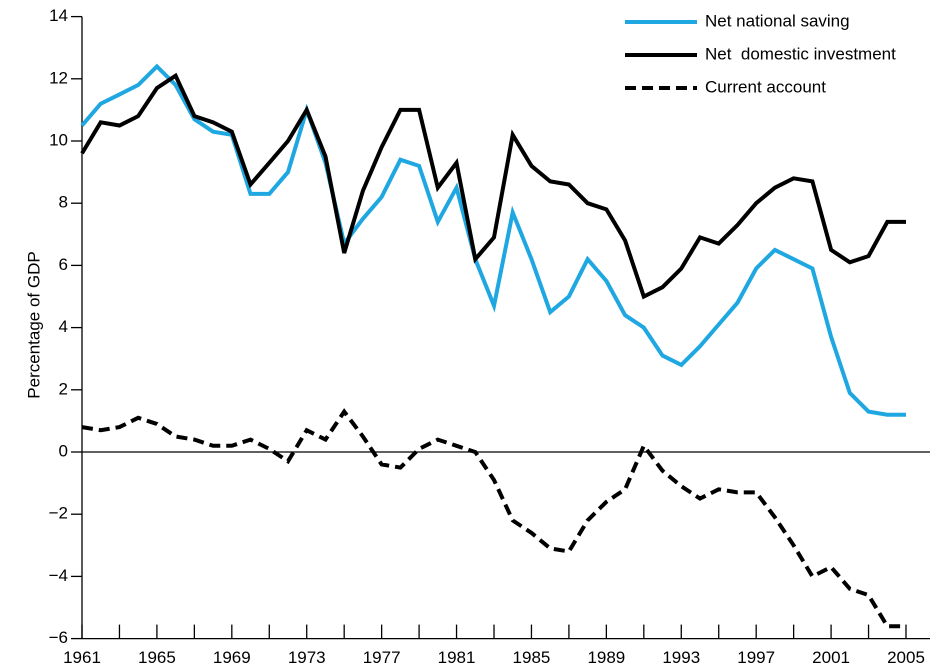 The width and height of the screenshot is (947, 669). What do you see at coordinates (382, 657) in the screenshot?
I see `x-tick-label: 1977` at bounding box center [382, 657].